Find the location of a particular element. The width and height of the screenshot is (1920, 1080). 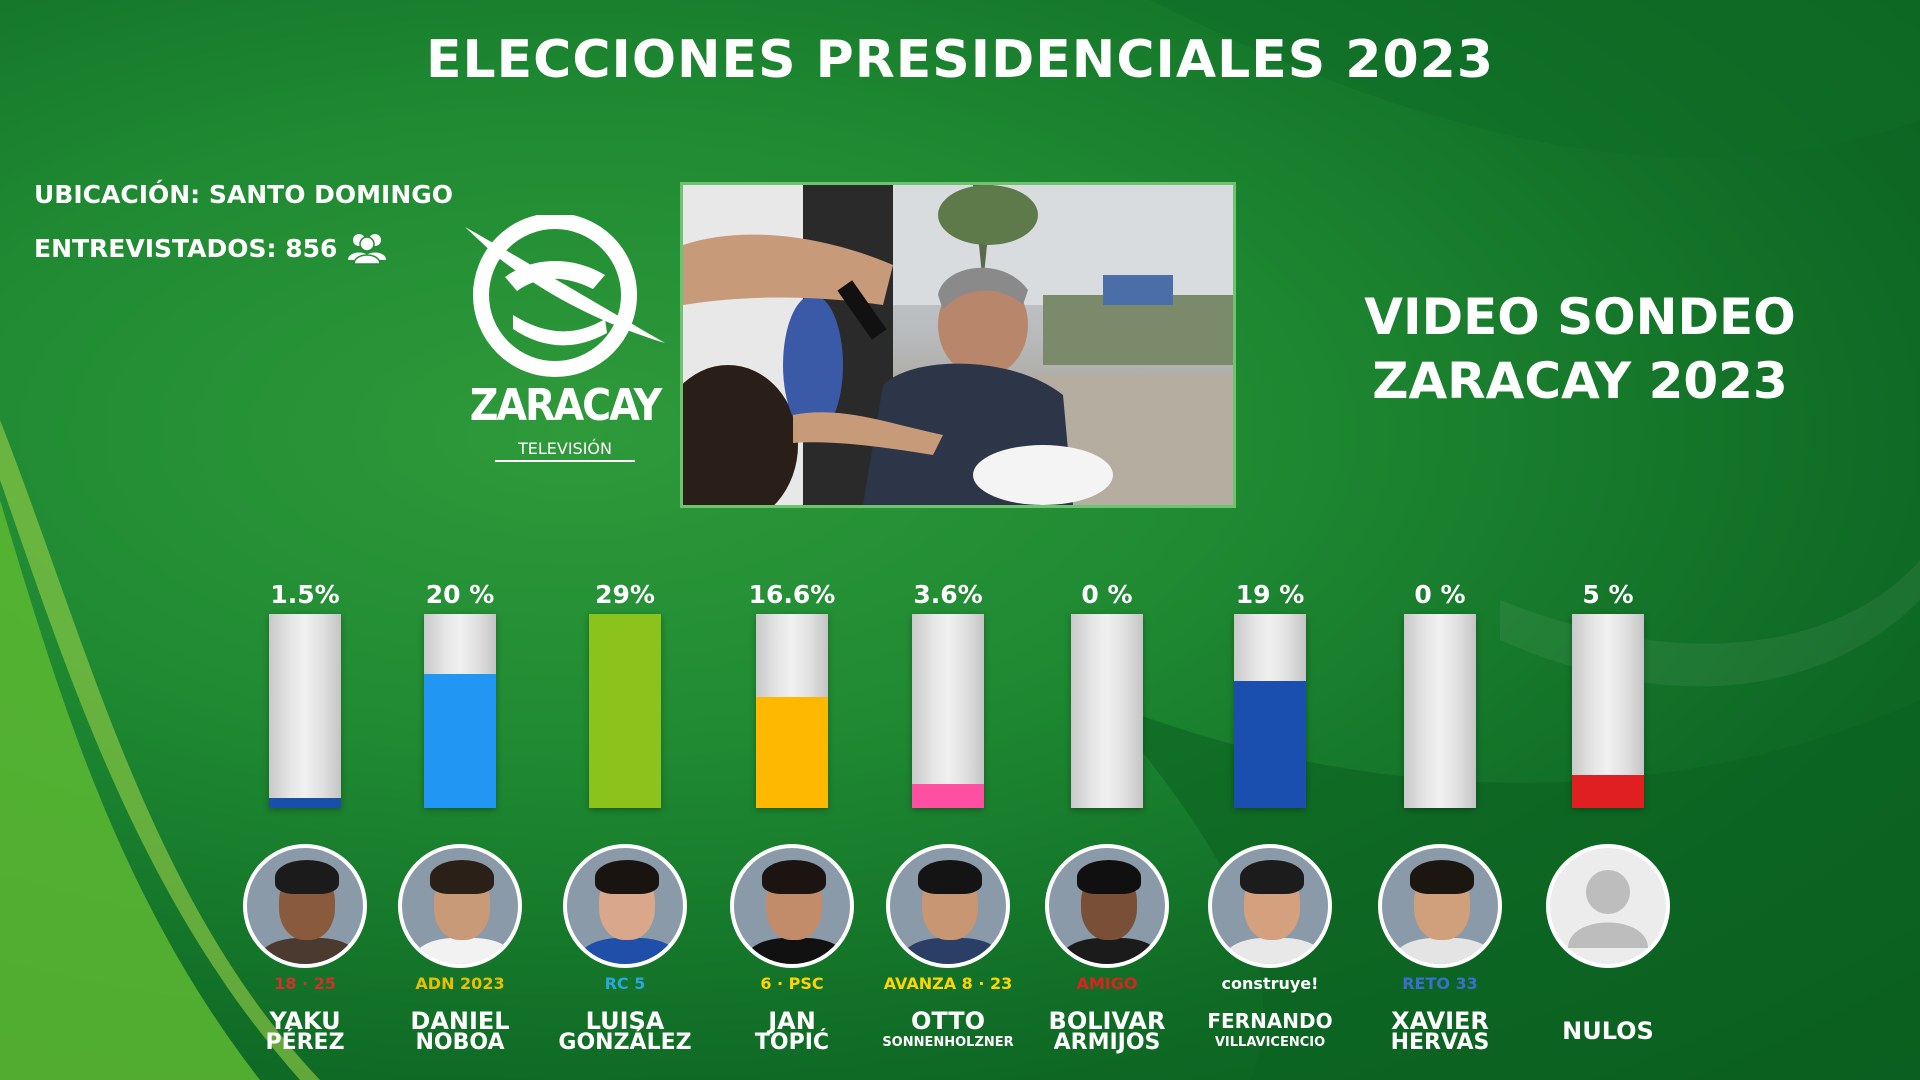

candidate-name: BOLIVAR ARMIJOS is located at coordinates (1107, 1031).